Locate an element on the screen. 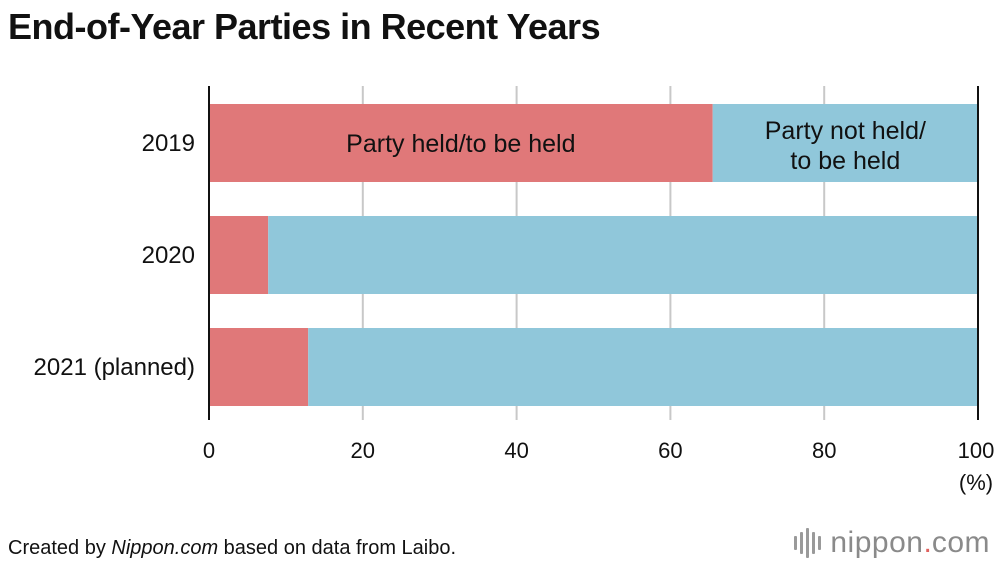 This screenshot has height=570, width=1000. logo-name: nippon is located at coordinates (877, 542).